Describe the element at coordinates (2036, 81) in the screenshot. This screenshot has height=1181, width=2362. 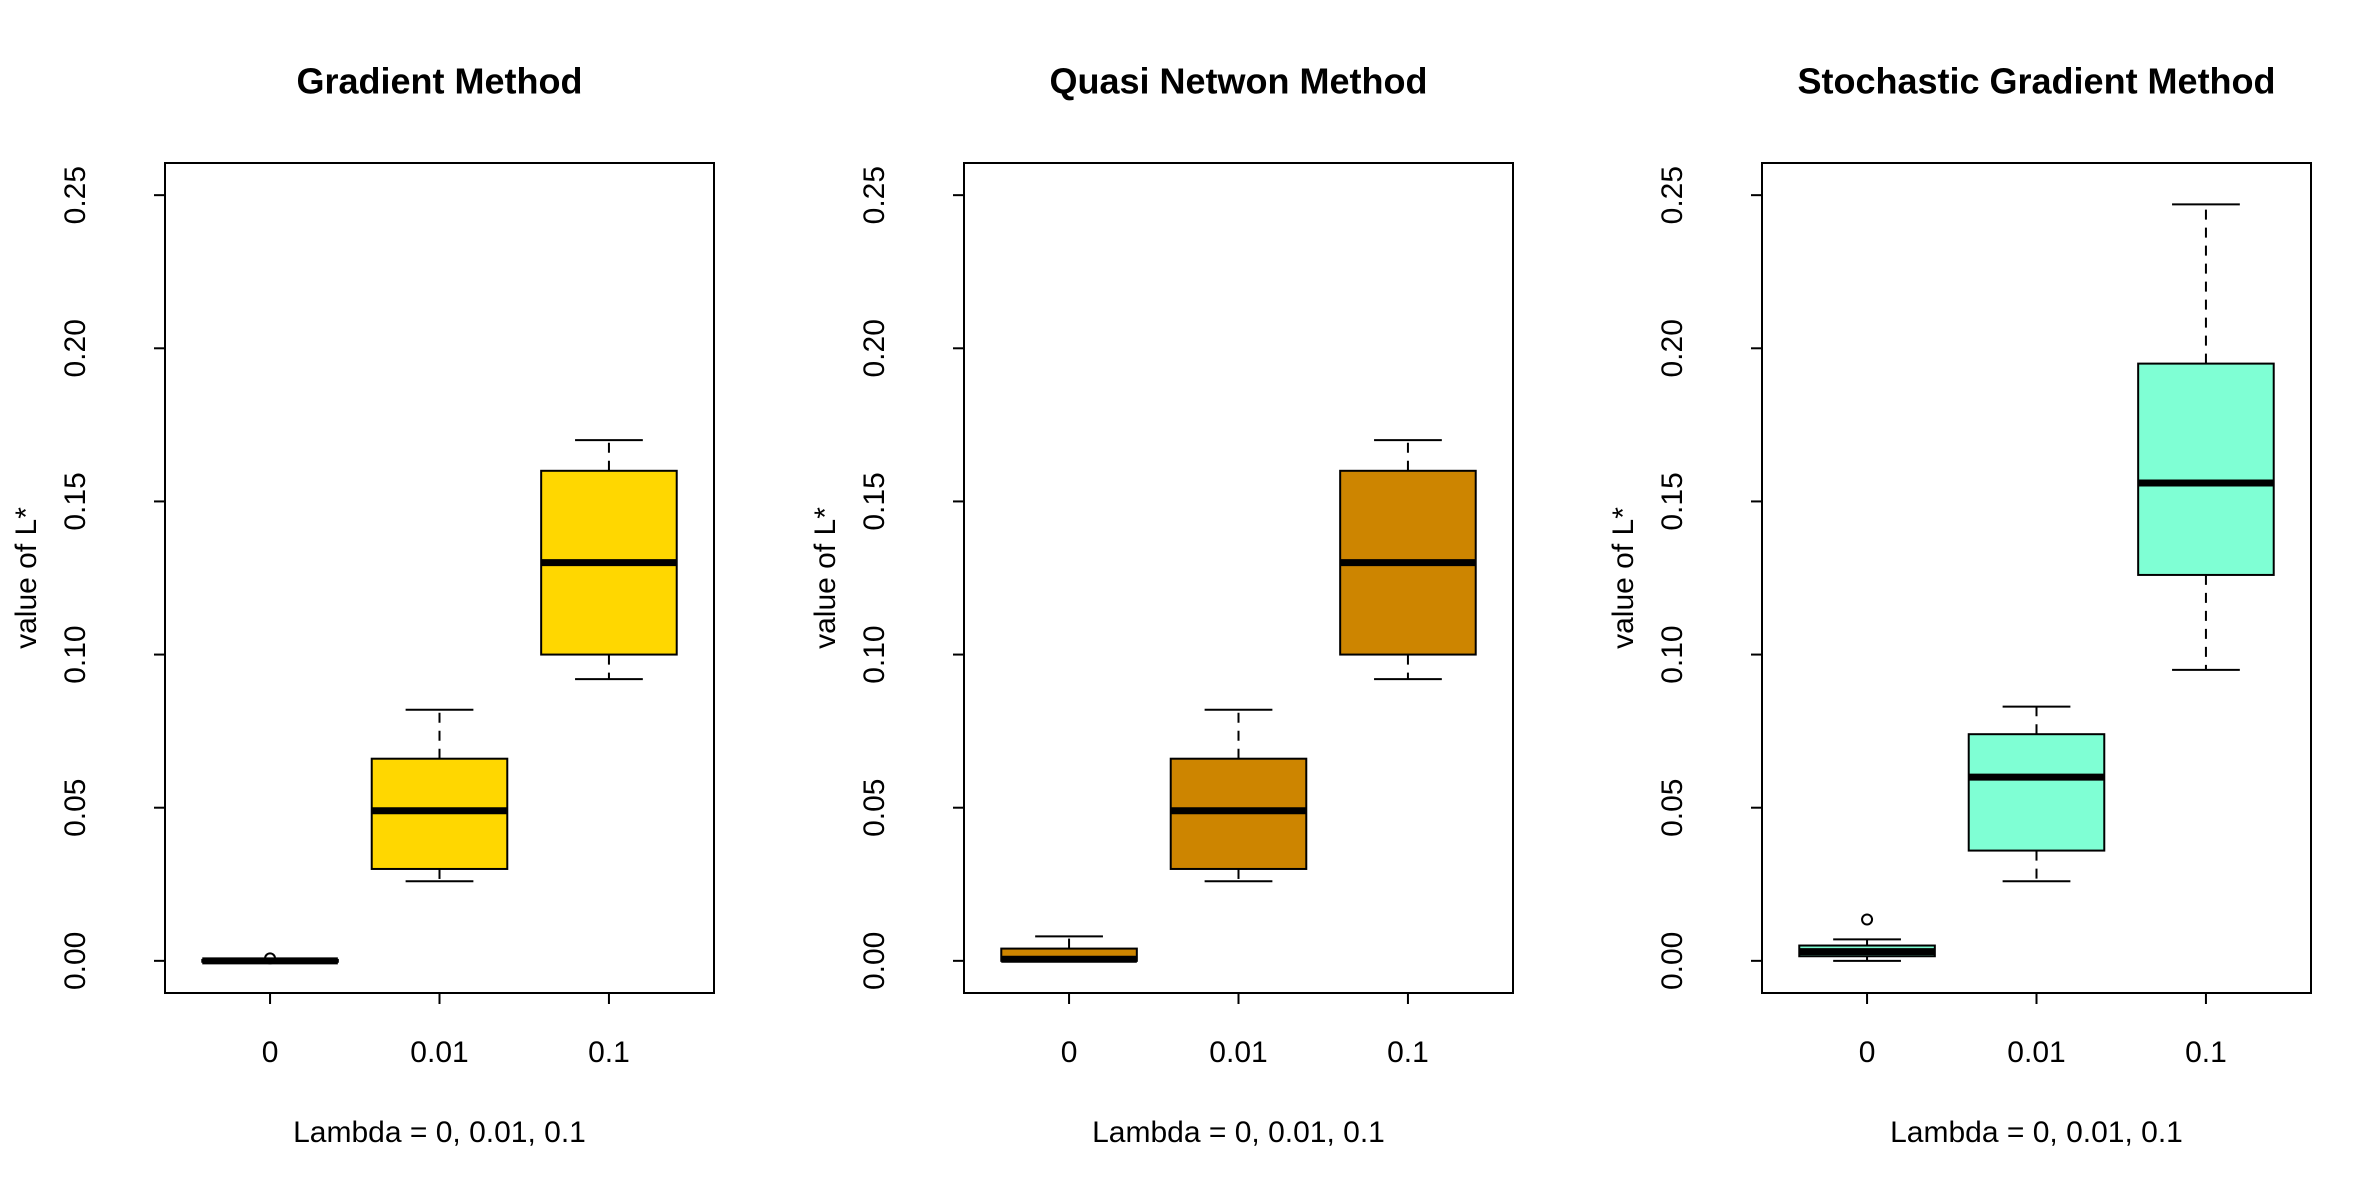
I see `chart-title: Stochastic Gradient Method` at that location.